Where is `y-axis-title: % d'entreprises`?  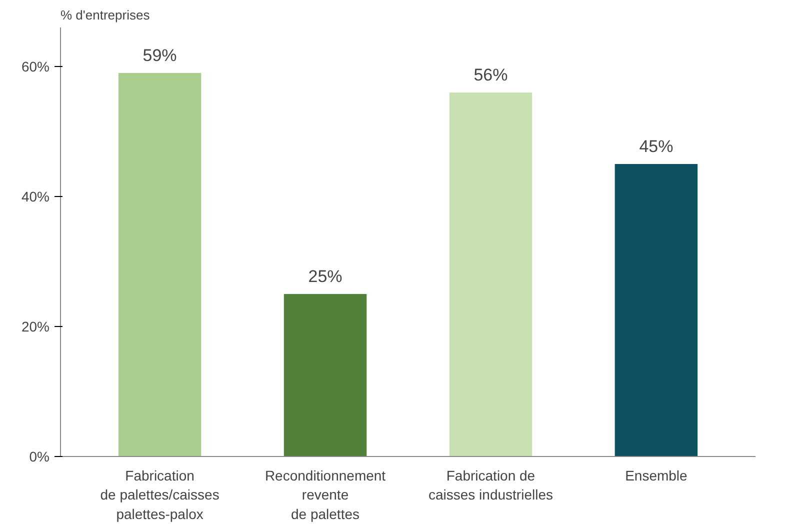
y-axis-title: % d'entreprises is located at coordinates (105, 15).